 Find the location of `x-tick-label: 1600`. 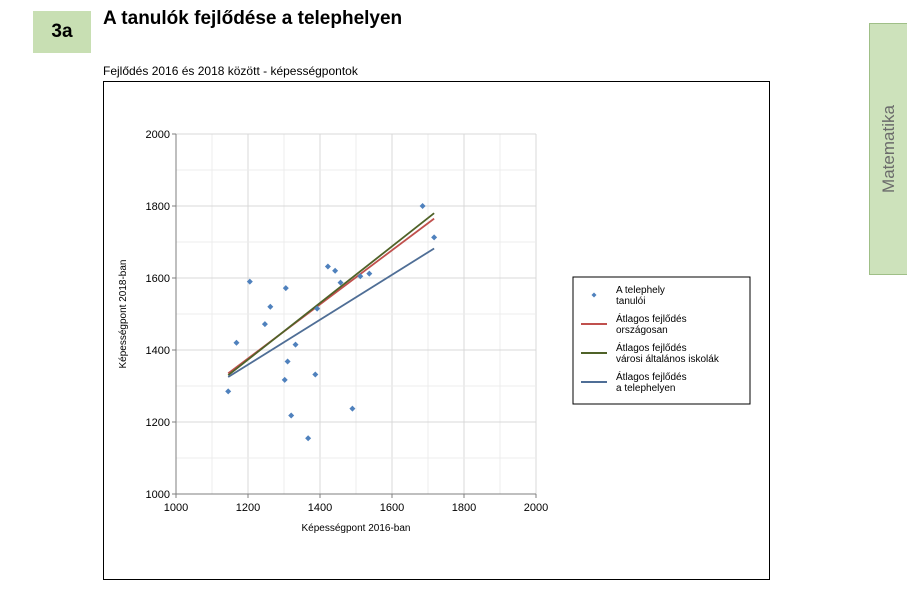

x-tick-label: 1600 is located at coordinates (392, 508).